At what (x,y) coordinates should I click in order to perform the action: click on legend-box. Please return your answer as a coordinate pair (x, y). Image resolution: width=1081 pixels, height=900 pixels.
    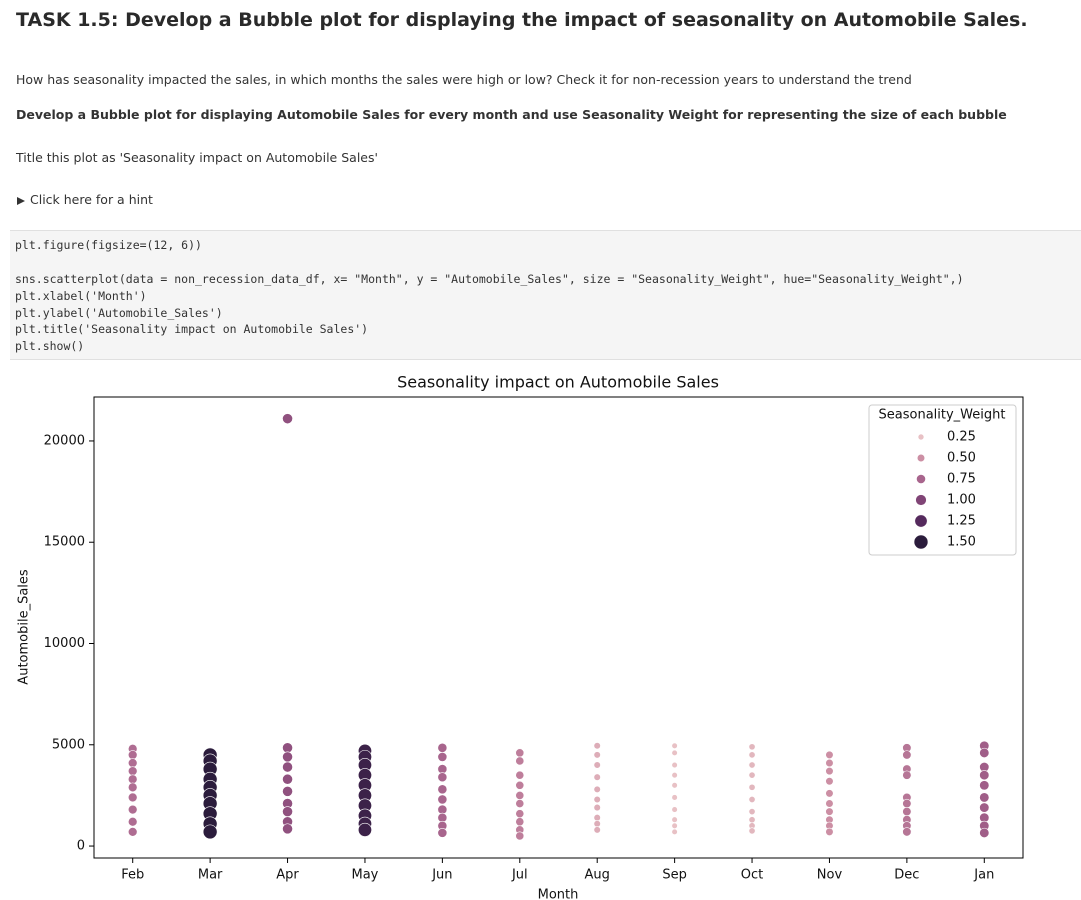
    Looking at the image, I should click on (942, 480).